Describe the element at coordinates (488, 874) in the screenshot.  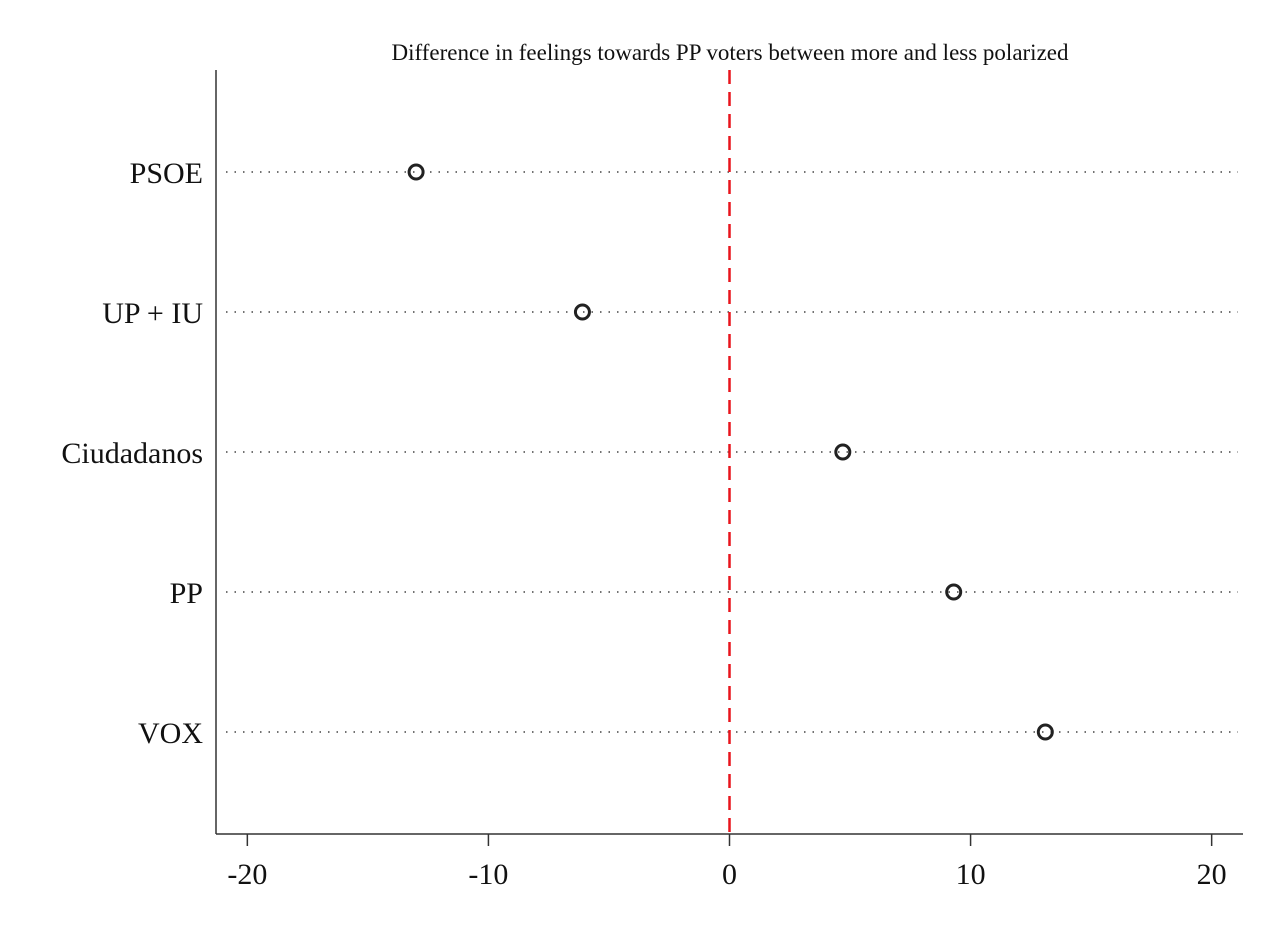
I see `x-tick-label: -10` at that location.